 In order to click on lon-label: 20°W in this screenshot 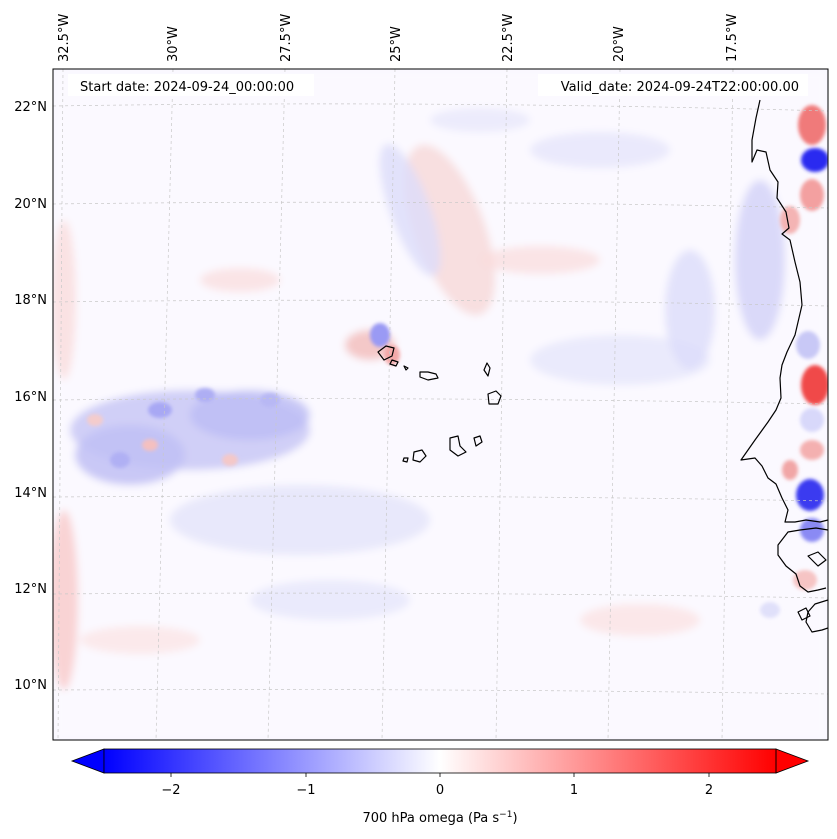, I will do `click(619, 44)`.